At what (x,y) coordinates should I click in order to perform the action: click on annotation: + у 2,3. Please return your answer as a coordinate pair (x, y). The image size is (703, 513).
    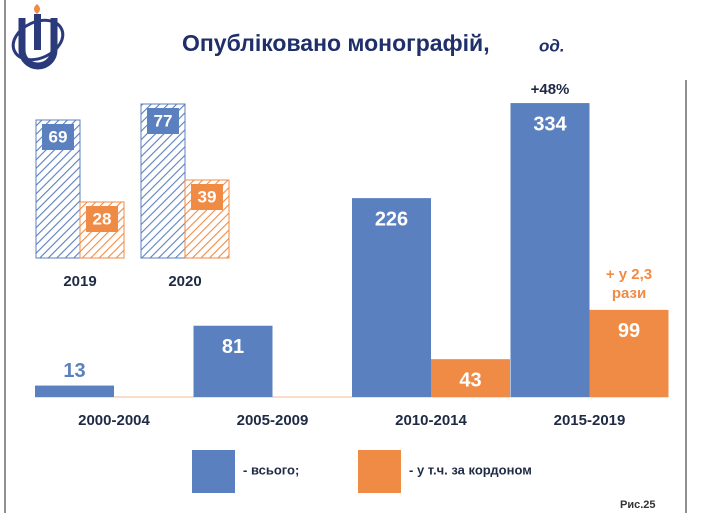
    Looking at the image, I should click on (629, 274).